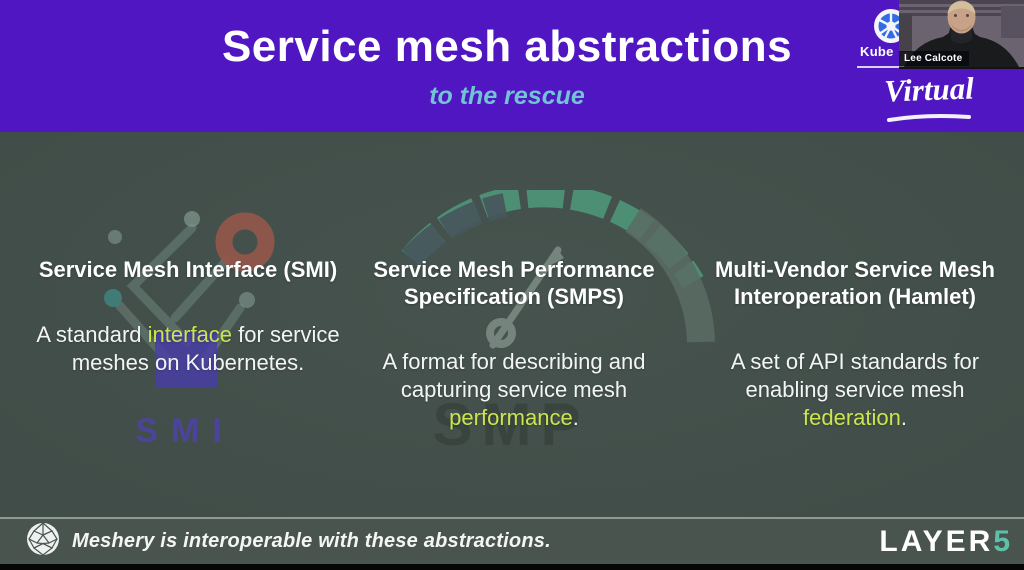 The width and height of the screenshot is (1024, 570). I want to click on smp-gauge-watermark: SMP, so click(558, 324).